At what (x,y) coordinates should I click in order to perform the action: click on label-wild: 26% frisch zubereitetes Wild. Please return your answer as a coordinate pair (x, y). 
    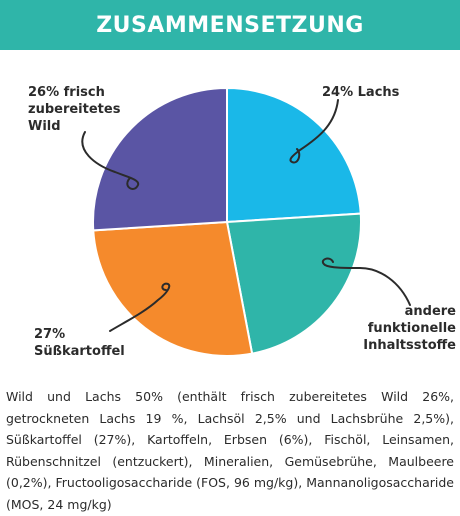
    Looking at the image, I should click on (74, 109).